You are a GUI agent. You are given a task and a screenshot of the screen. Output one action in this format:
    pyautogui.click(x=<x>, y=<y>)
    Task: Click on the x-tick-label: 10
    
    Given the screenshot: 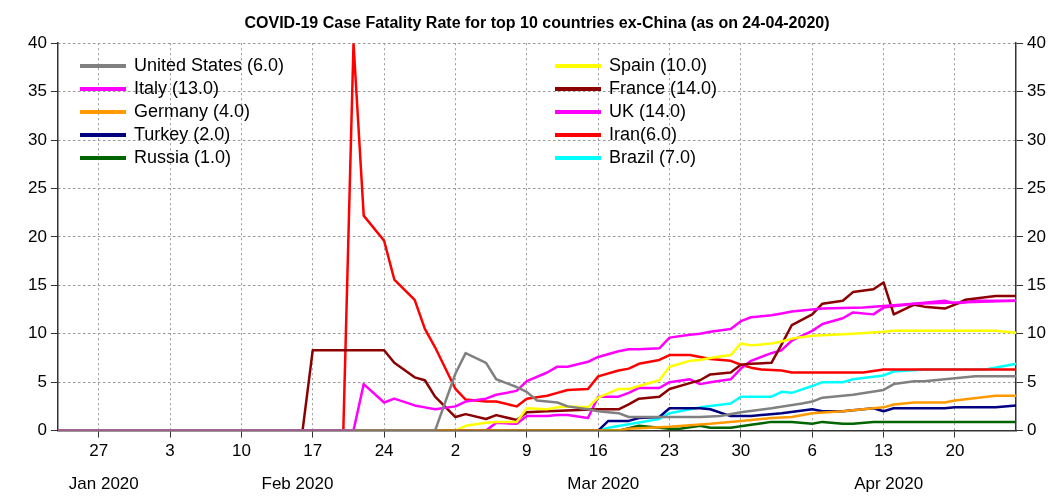 What is the action you would take?
    pyautogui.click(x=241, y=451)
    